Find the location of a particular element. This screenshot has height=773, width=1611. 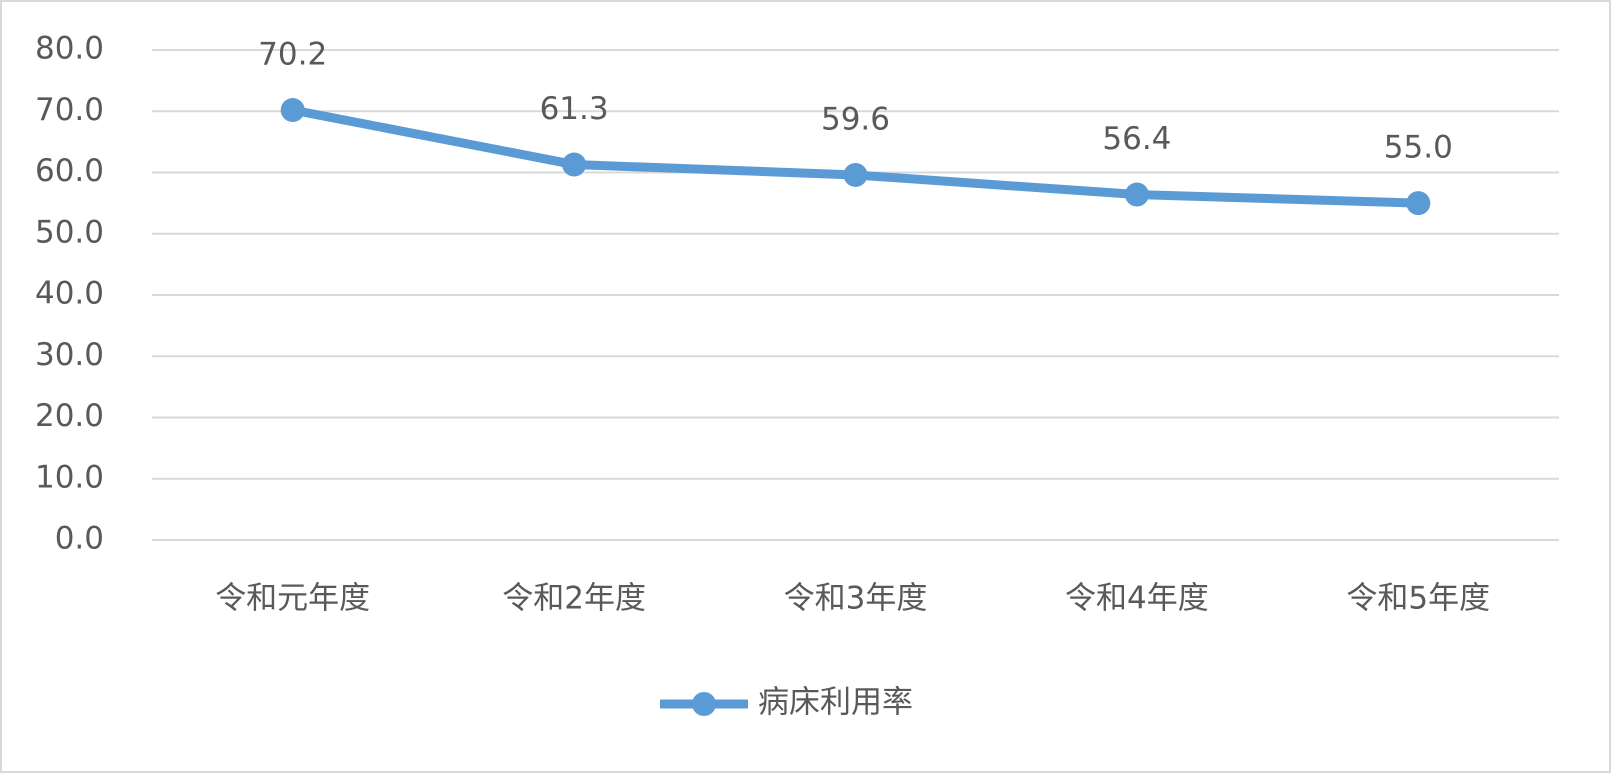

x-tick-label: 令和元年度 is located at coordinates (292, 599).